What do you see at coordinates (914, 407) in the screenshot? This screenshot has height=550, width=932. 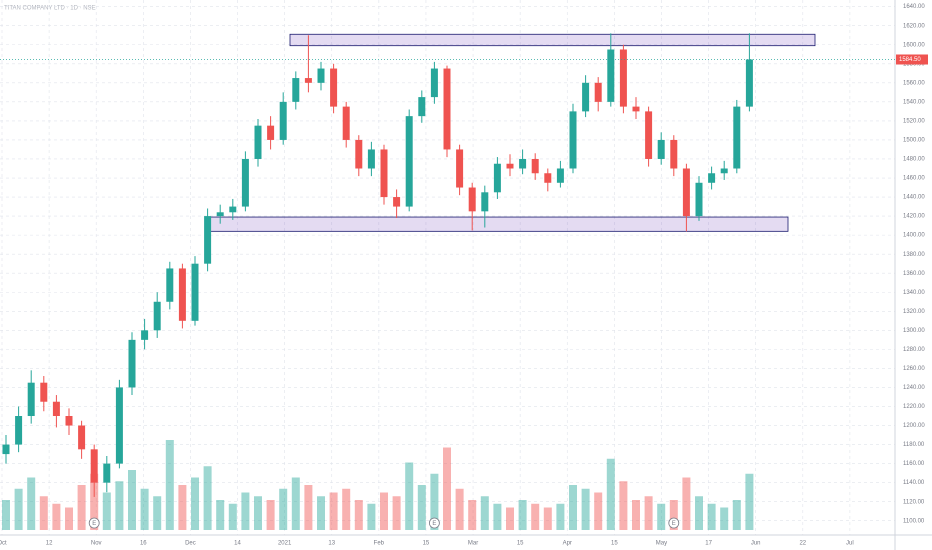 I see `y-tick-label: 1220.00` at bounding box center [914, 407].